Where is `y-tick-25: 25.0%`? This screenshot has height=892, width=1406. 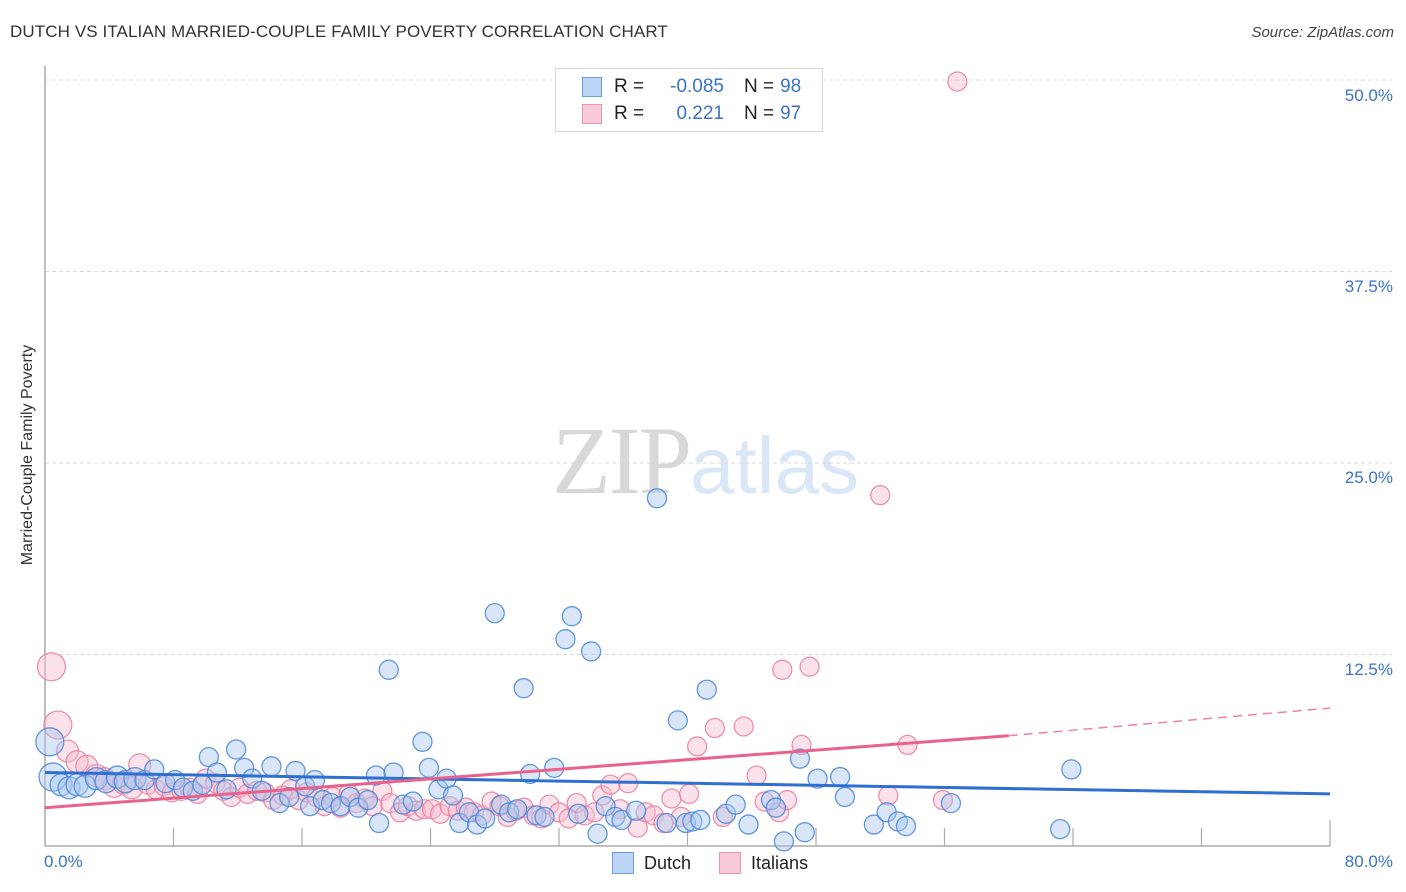
y-tick-25: 25.0% is located at coordinates (1368, 477).